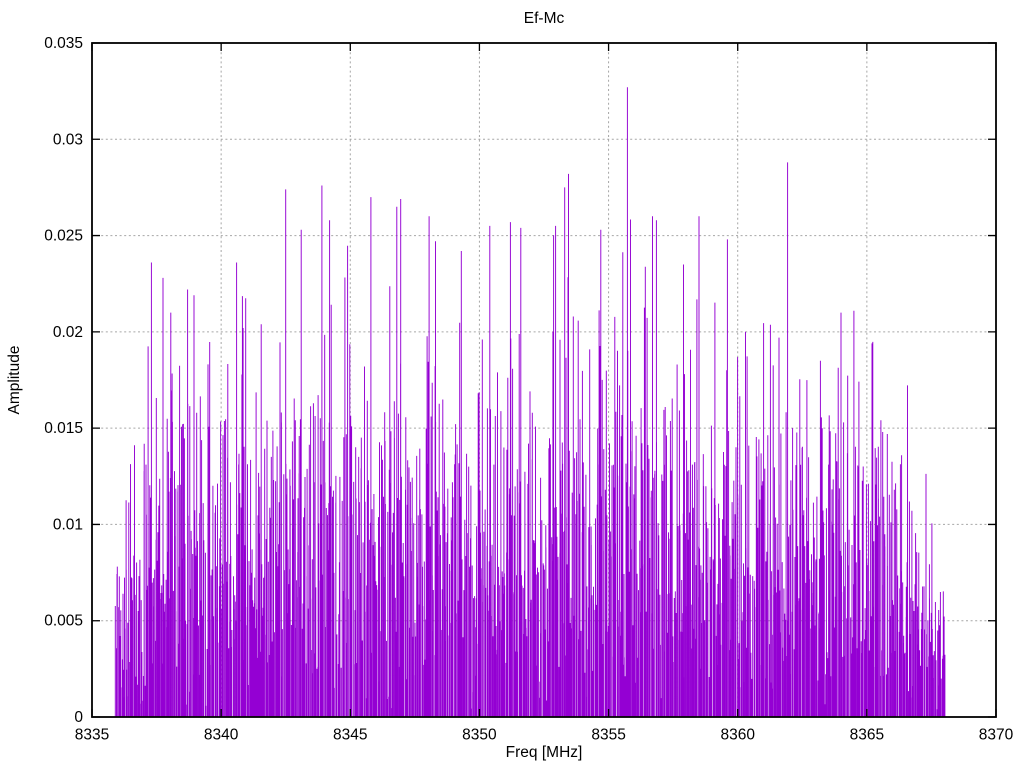 Image resolution: width=1024 pixels, height=768 pixels. I want to click on x-tick-label: 8360, so click(737, 735).